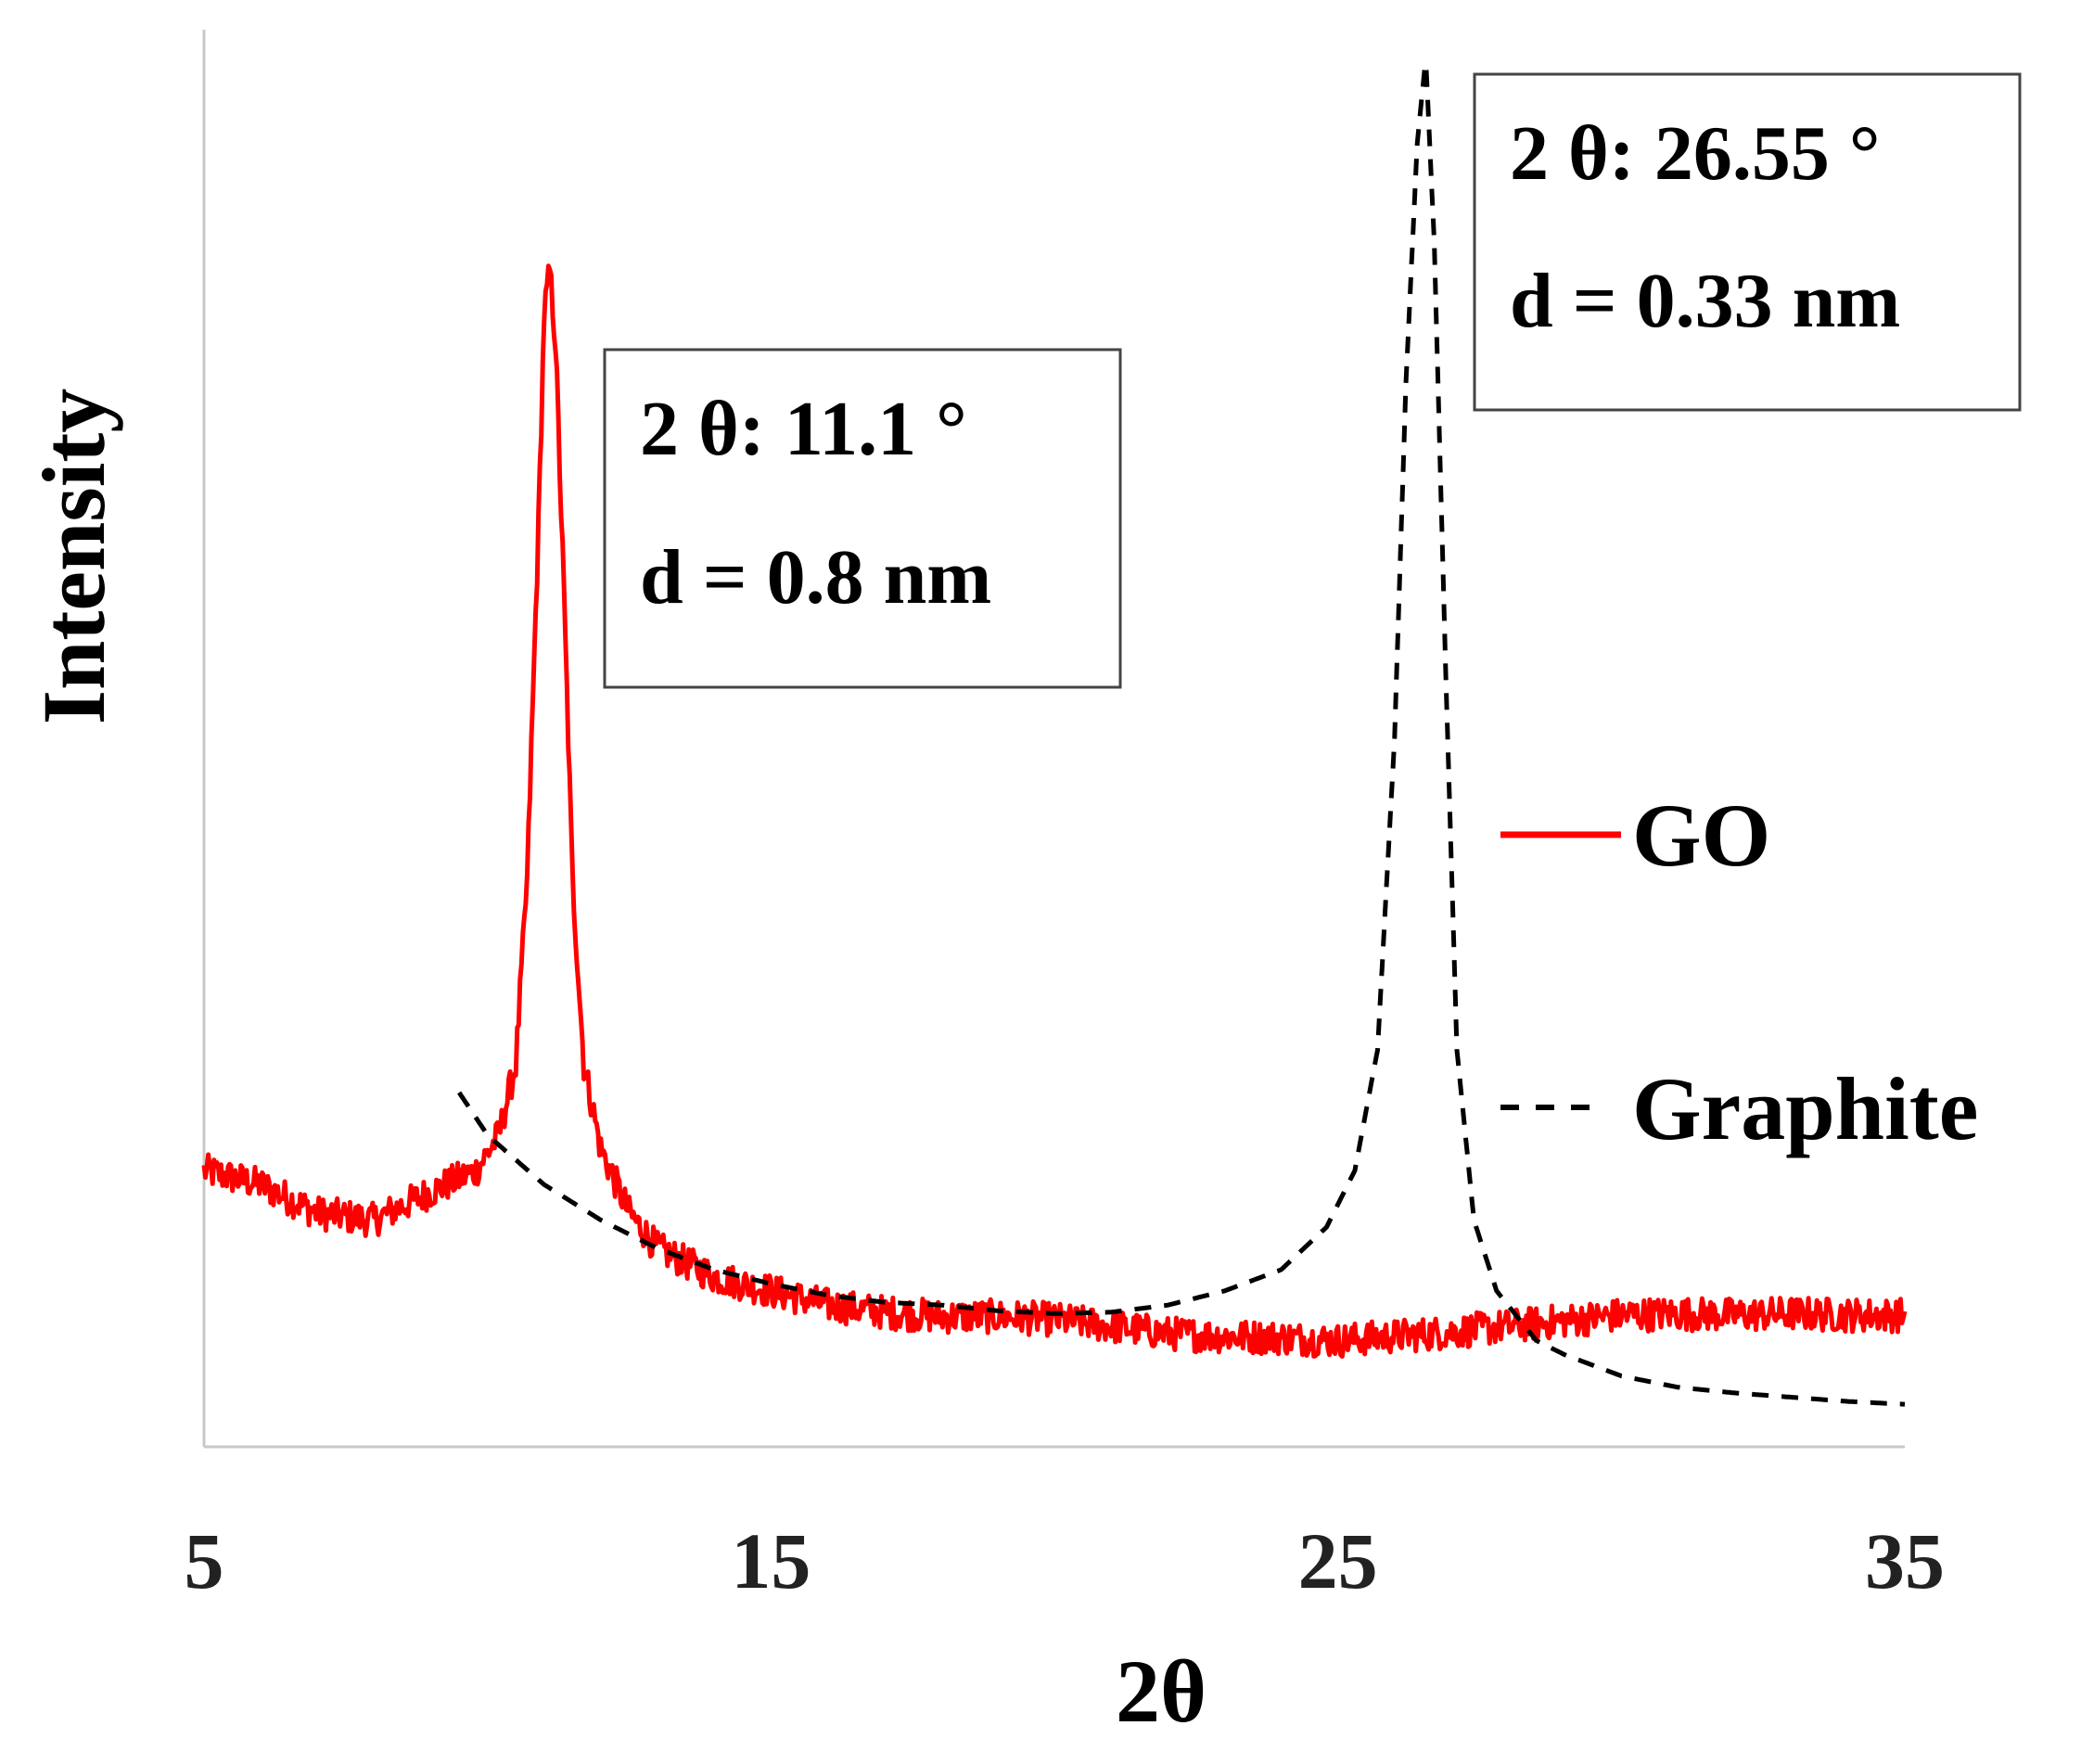  I want to click on graphite-peak-annotation: 2 θ: 26.55 ° d = 0.33 nm, so click(1747, 242).